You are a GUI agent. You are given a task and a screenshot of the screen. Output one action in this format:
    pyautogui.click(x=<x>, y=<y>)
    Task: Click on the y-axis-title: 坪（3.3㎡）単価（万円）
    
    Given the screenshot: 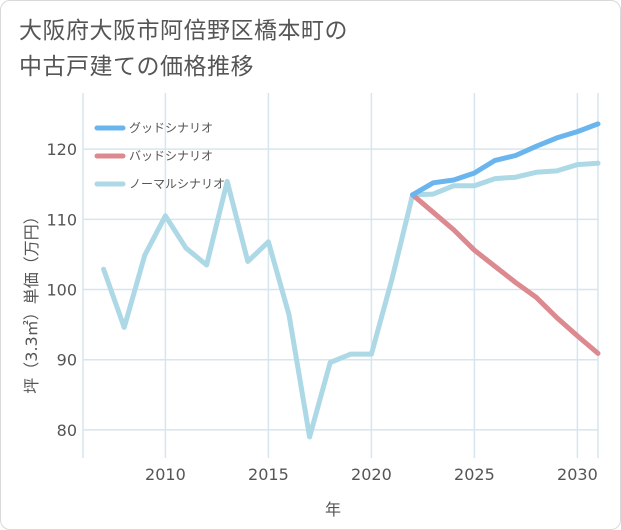 What is the action you would take?
    pyautogui.click(x=31, y=300)
    